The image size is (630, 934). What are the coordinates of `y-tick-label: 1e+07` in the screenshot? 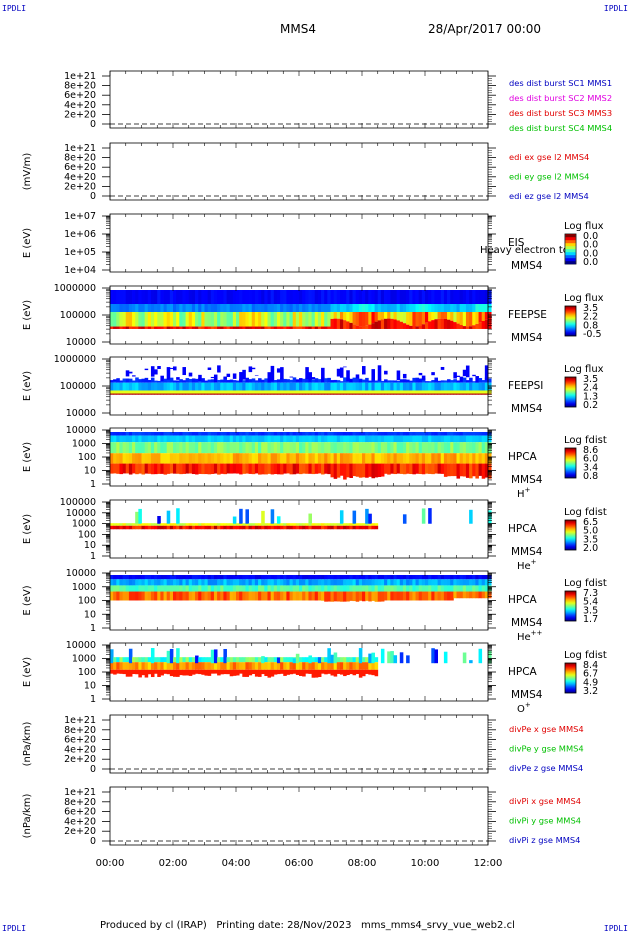 It's located at (80, 216).